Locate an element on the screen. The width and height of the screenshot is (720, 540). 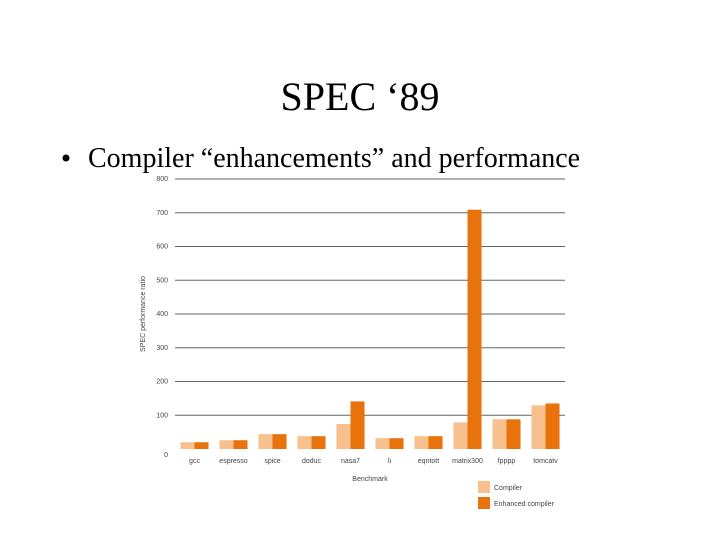
x-tick-label: espresso is located at coordinates (233, 461).